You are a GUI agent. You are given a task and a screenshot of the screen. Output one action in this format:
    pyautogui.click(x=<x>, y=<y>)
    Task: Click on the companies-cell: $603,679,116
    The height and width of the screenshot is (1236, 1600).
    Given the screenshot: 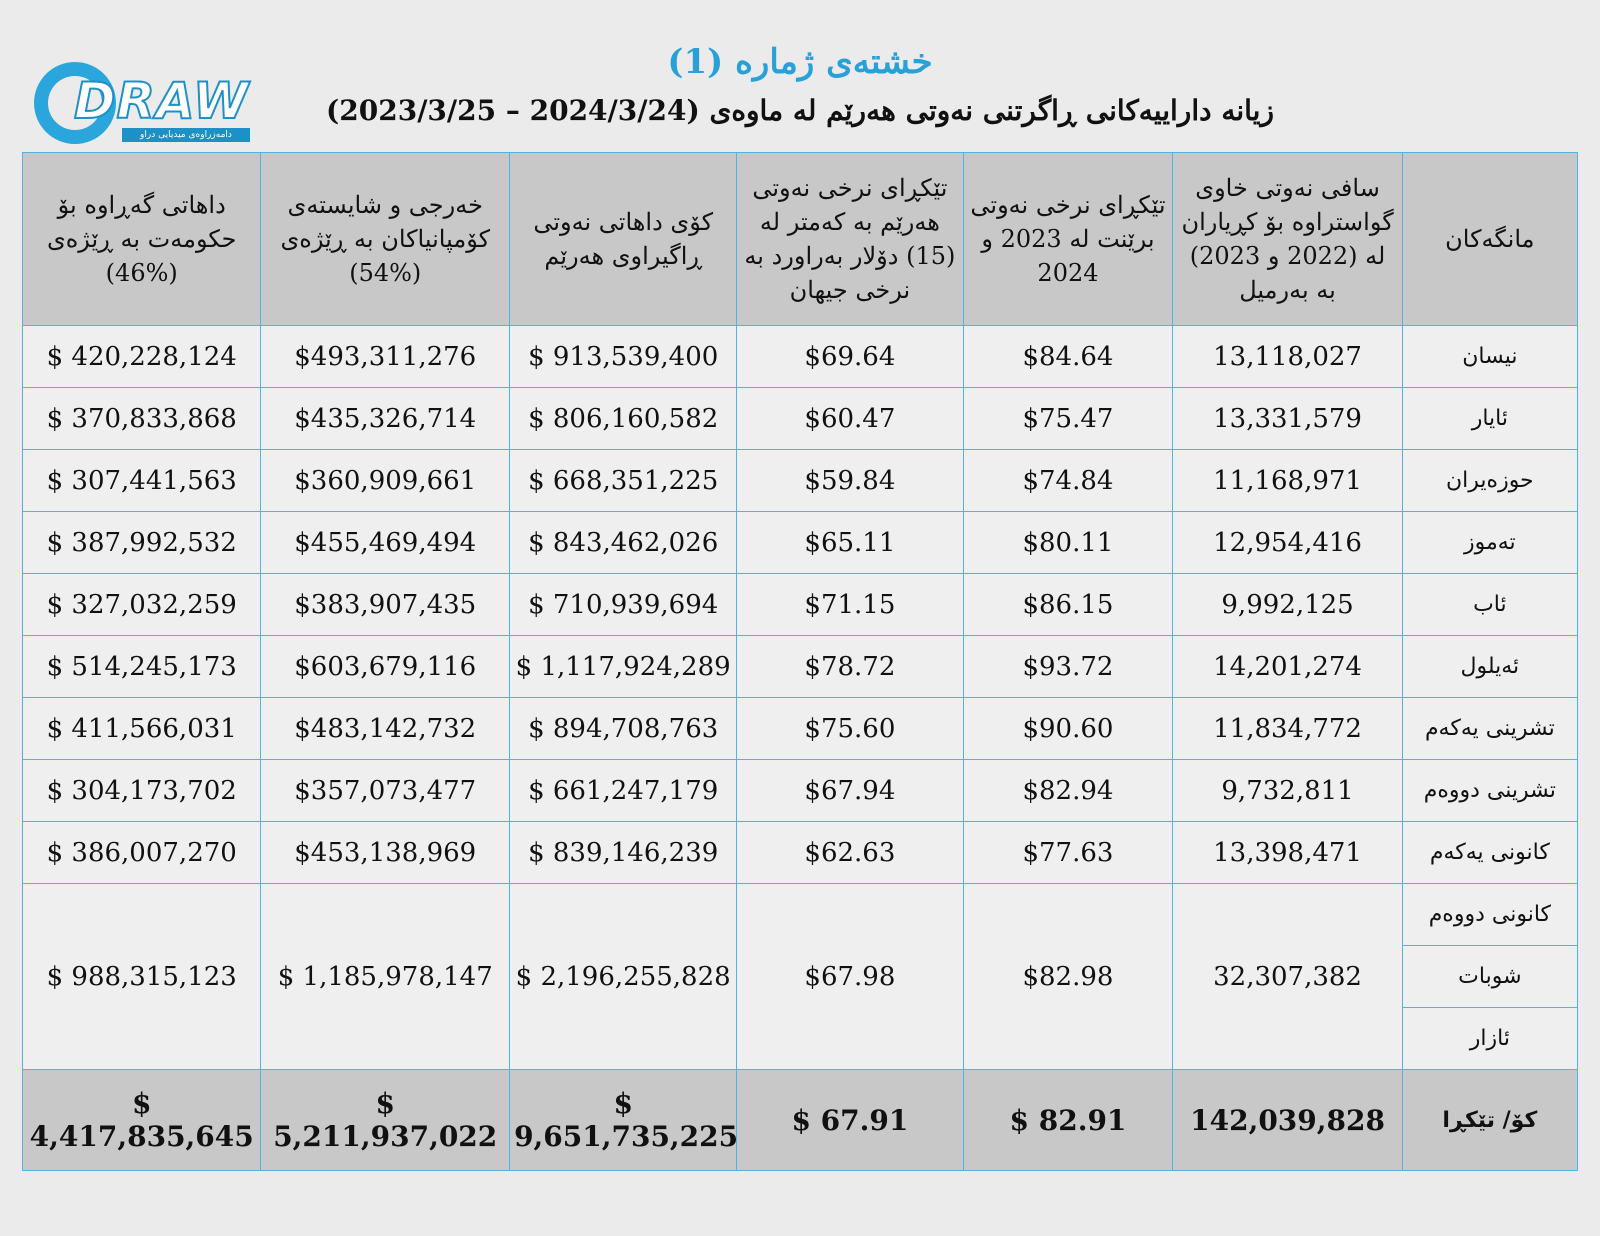 What is the action you would take?
    pyautogui.click(x=385, y=666)
    